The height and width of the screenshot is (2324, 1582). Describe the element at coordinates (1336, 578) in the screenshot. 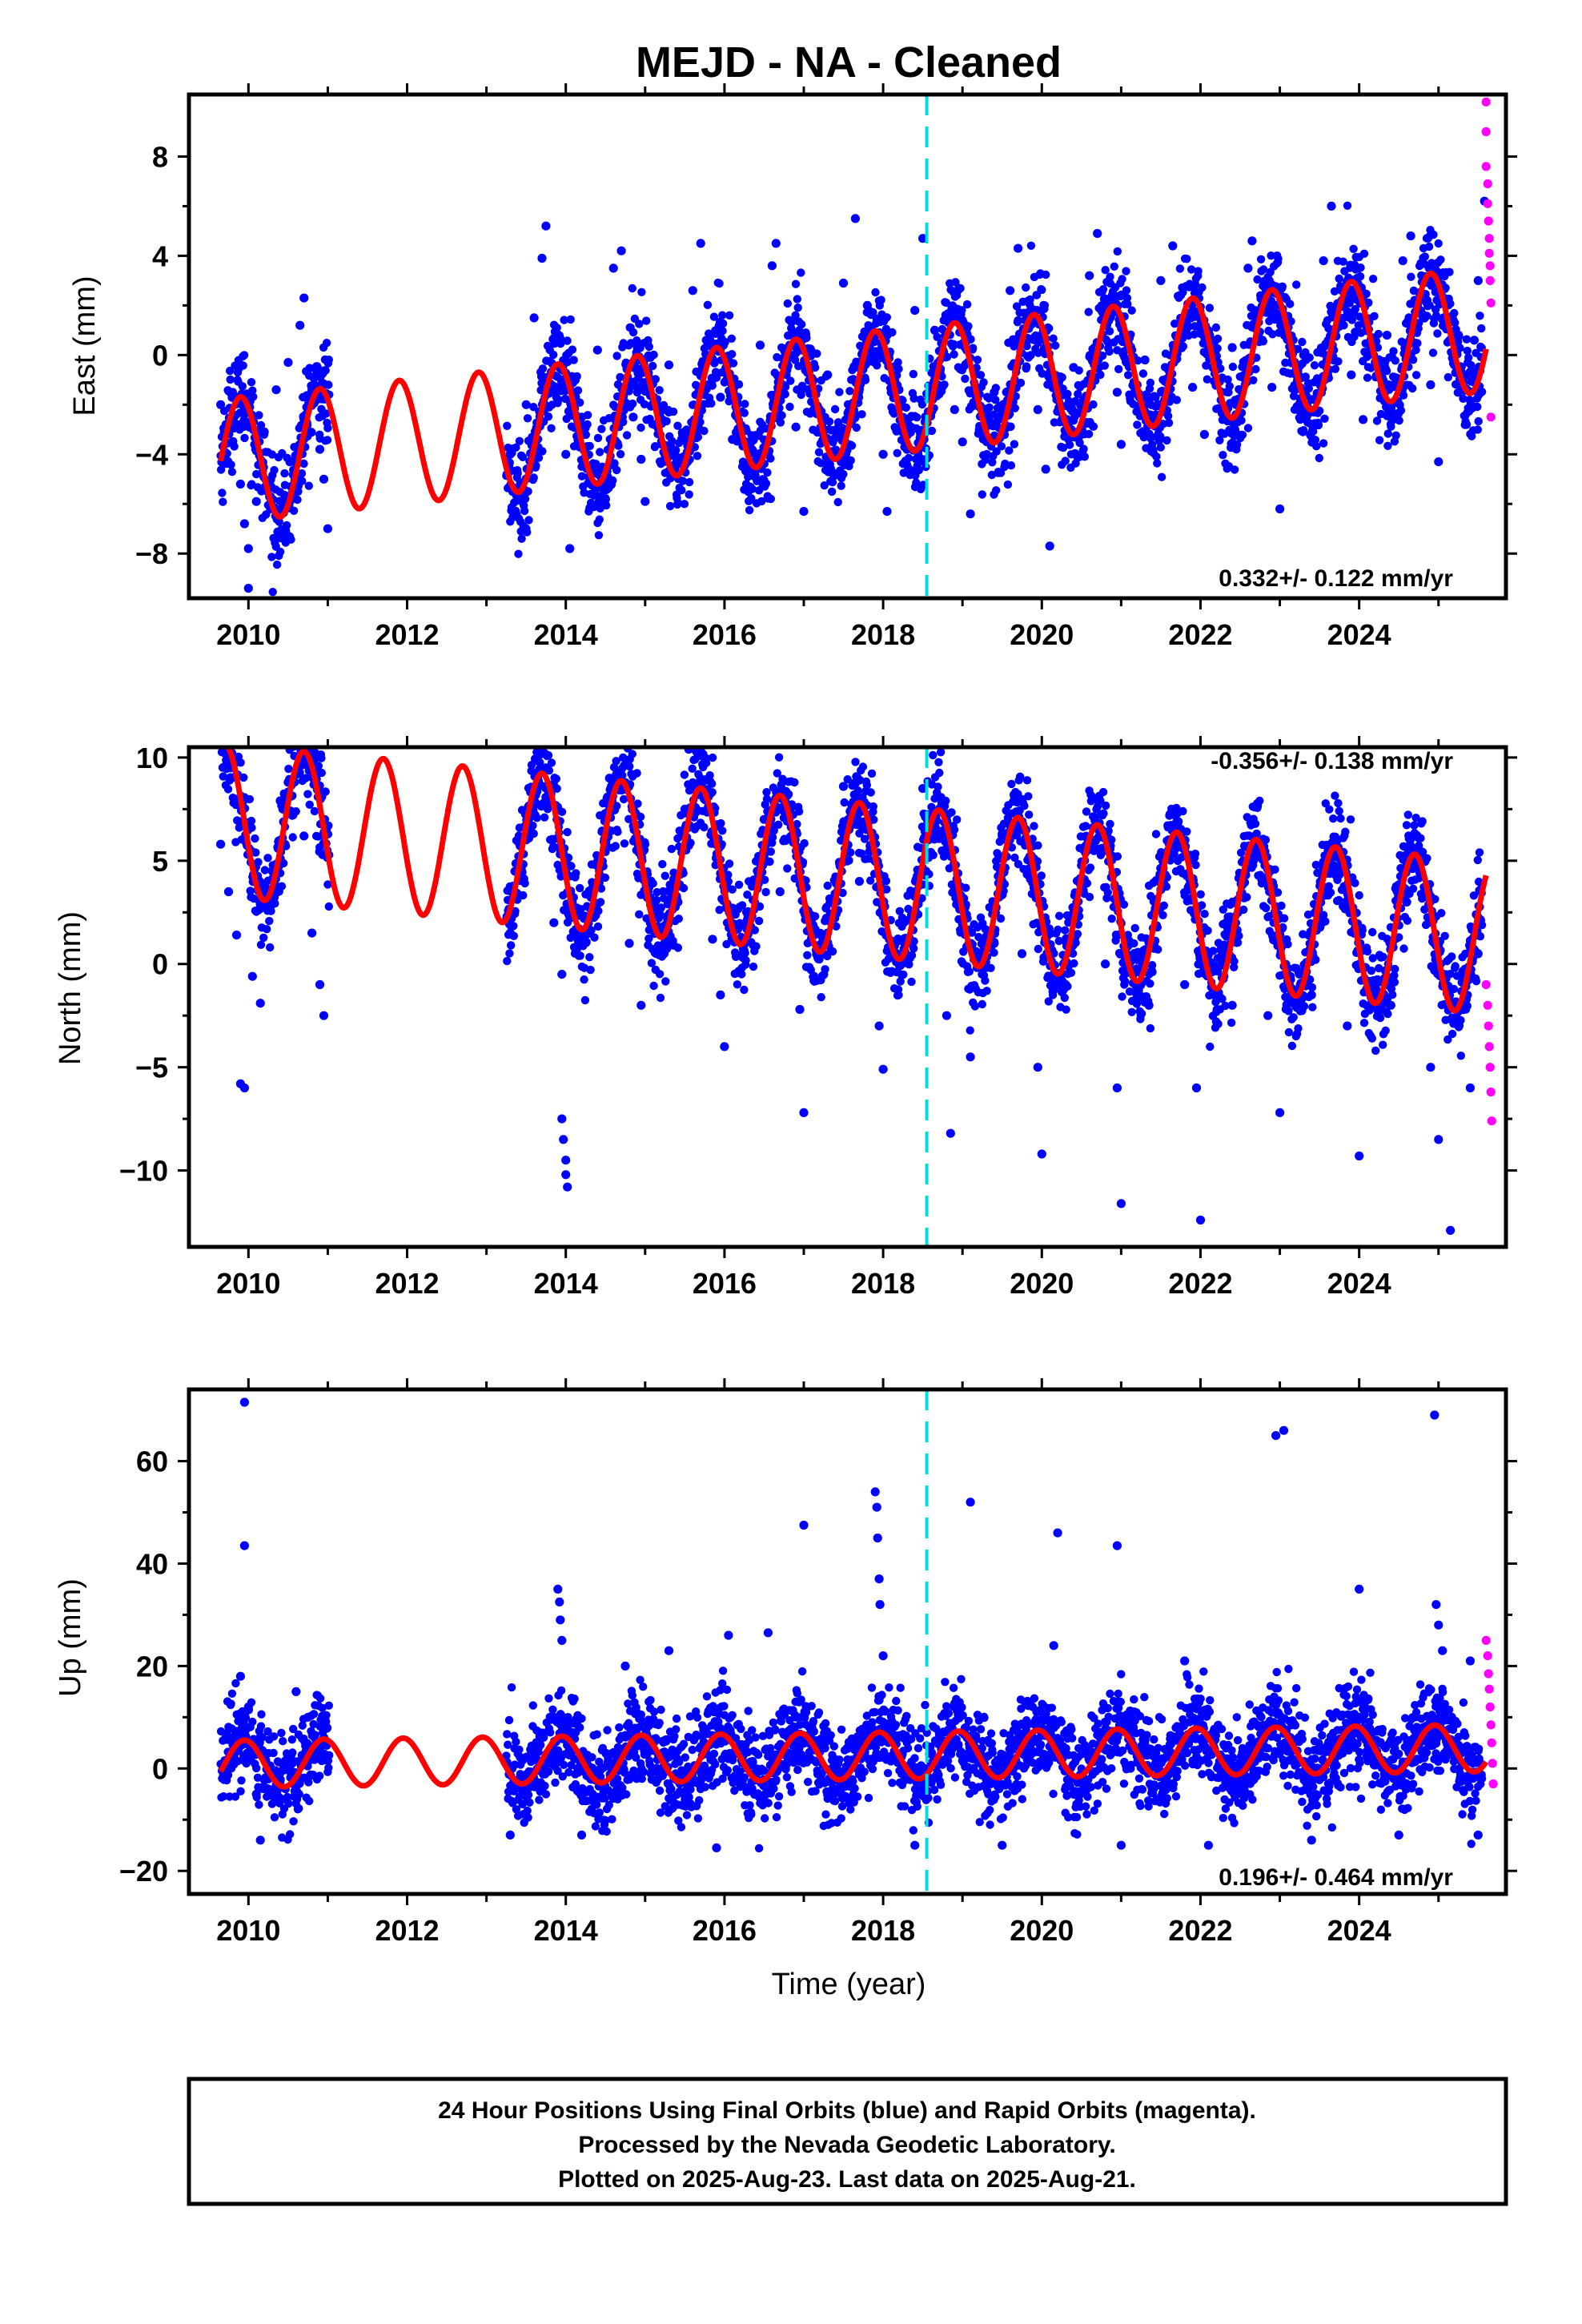

I see `east-rate-label: 0.332+/- 0.122 mm/yr` at that location.